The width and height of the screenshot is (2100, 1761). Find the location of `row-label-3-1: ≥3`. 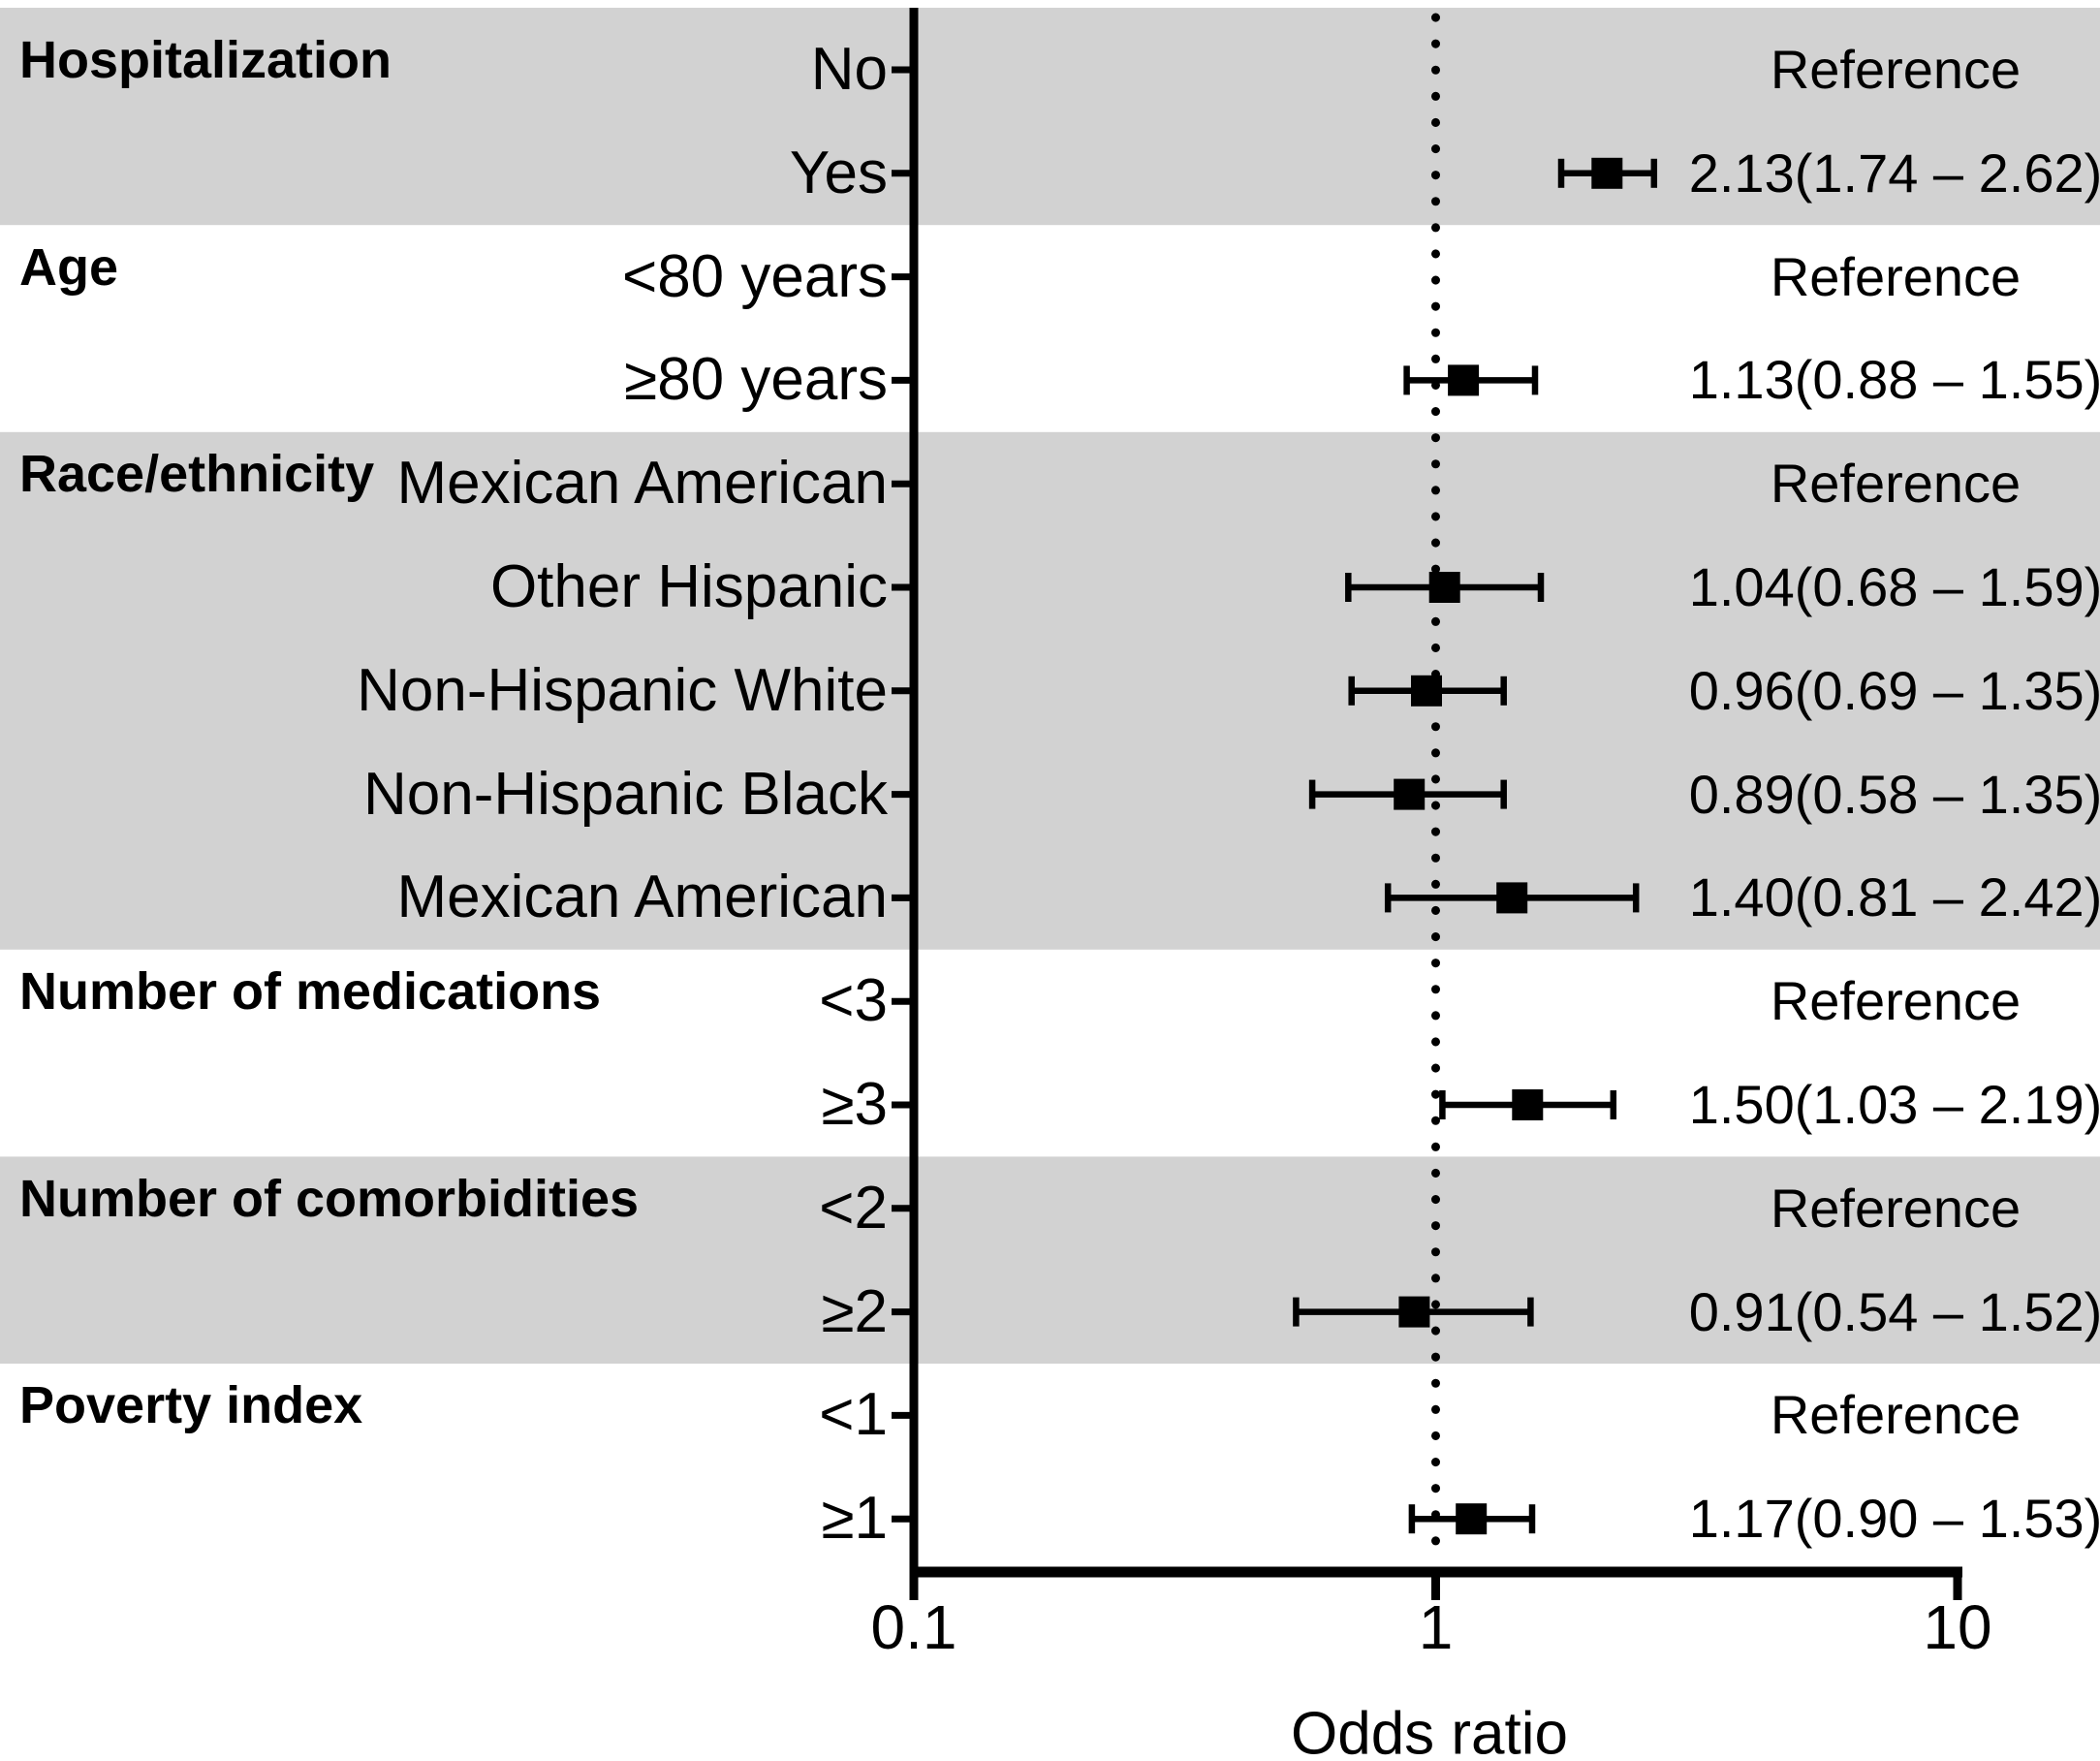

row-label-3-1: ≥3 is located at coordinates (854, 1104).